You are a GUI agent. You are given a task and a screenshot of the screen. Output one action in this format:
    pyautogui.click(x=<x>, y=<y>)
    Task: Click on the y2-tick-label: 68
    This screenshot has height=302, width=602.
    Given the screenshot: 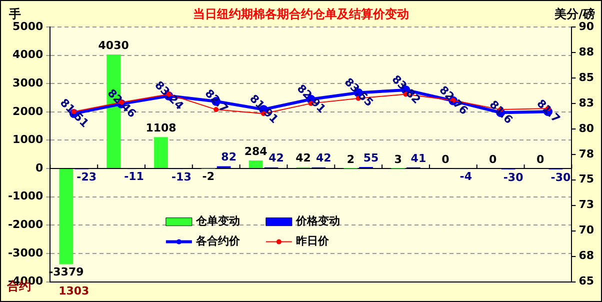 What is the action you would take?
    pyautogui.click(x=586, y=255)
    